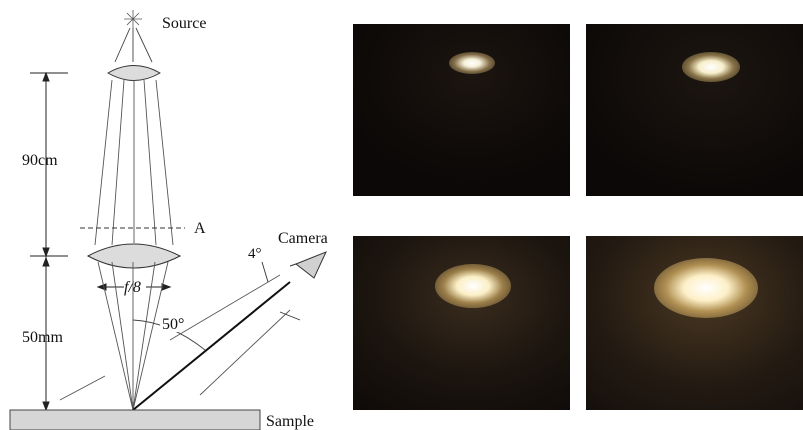 This screenshot has height=430, width=803. I want to click on aperture-label: f/8, so click(132, 287).